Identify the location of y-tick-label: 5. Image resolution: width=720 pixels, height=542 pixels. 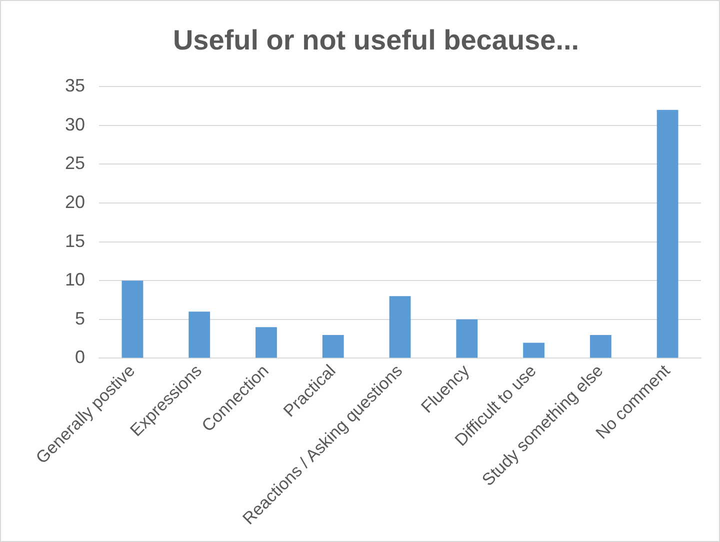
(80, 318).